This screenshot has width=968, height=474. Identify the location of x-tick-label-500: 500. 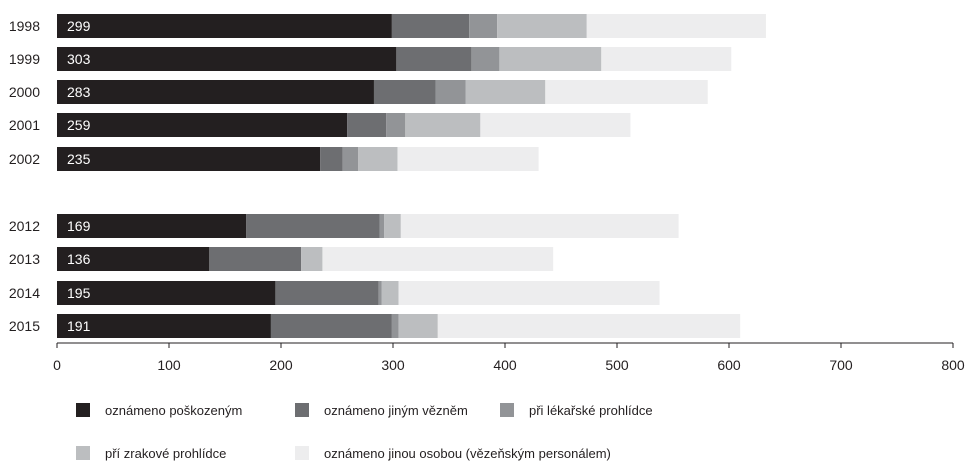
(617, 365).